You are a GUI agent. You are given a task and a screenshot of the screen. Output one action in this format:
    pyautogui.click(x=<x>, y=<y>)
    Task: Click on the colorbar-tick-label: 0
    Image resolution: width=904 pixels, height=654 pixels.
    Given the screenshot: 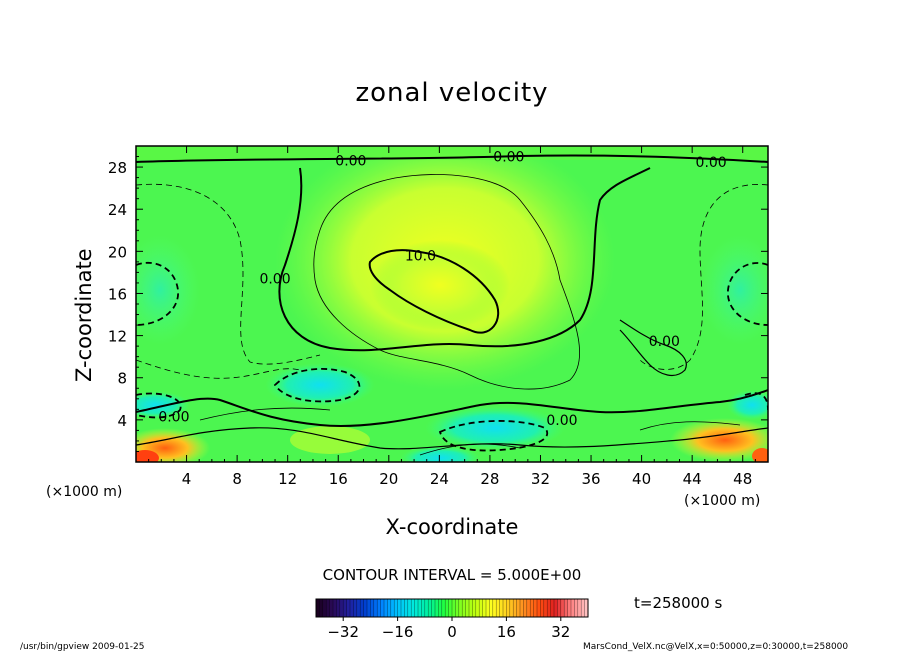 What is the action you would take?
    pyautogui.click(x=452, y=632)
    